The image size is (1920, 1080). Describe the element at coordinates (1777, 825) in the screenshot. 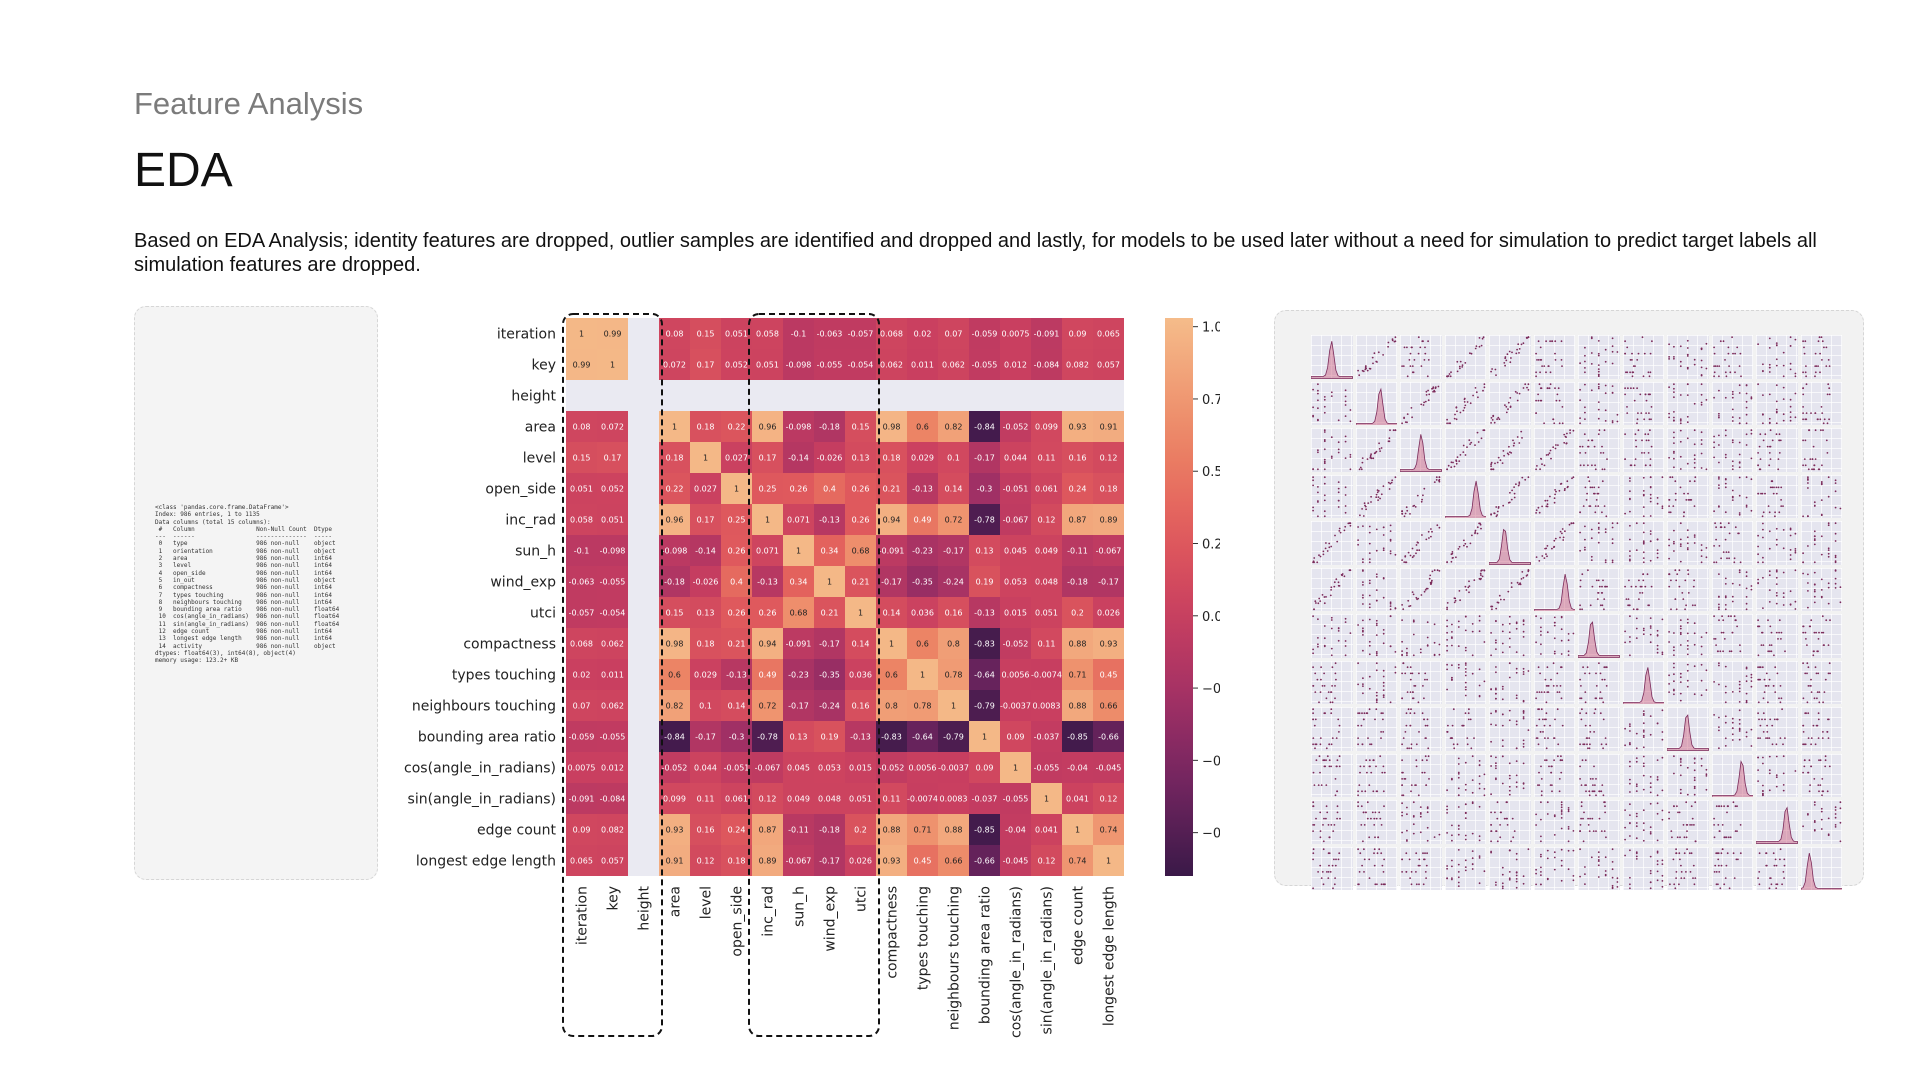

I see `pairplot-kde` at that location.